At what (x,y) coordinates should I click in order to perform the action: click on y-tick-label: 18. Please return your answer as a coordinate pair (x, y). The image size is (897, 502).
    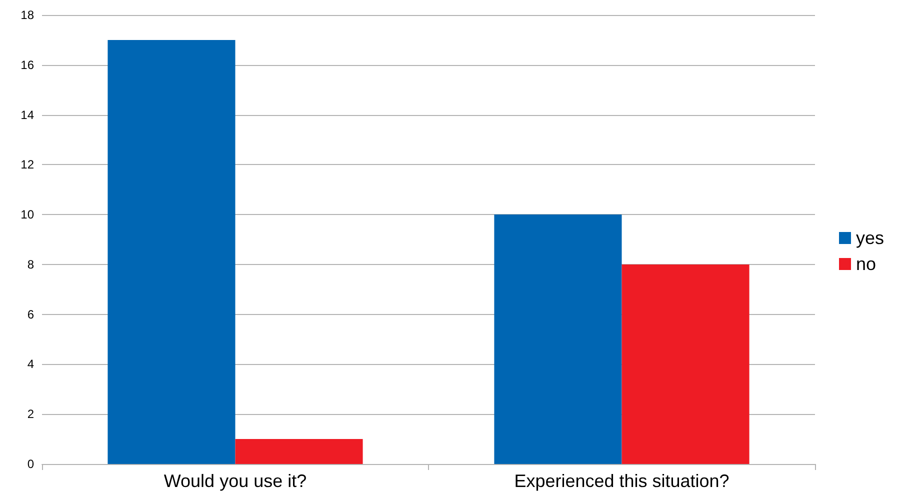
    Looking at the image, I should click on (27, 15).